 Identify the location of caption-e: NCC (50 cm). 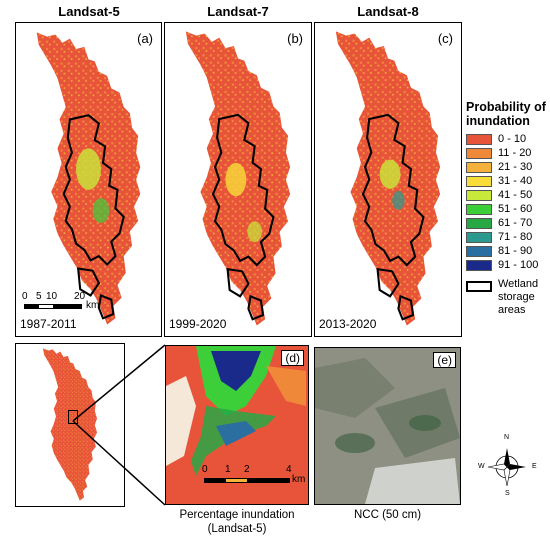
(387, 515).